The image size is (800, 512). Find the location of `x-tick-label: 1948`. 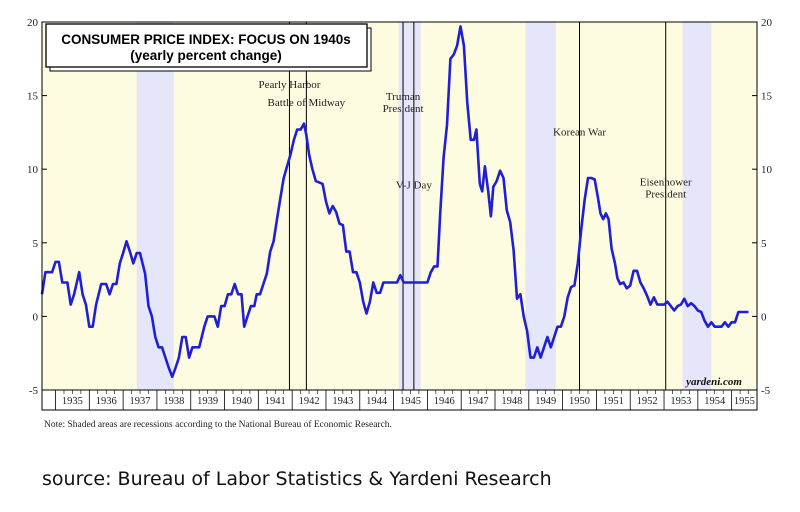

x-tick-label: 1948 is located at coordinates (511, 401).